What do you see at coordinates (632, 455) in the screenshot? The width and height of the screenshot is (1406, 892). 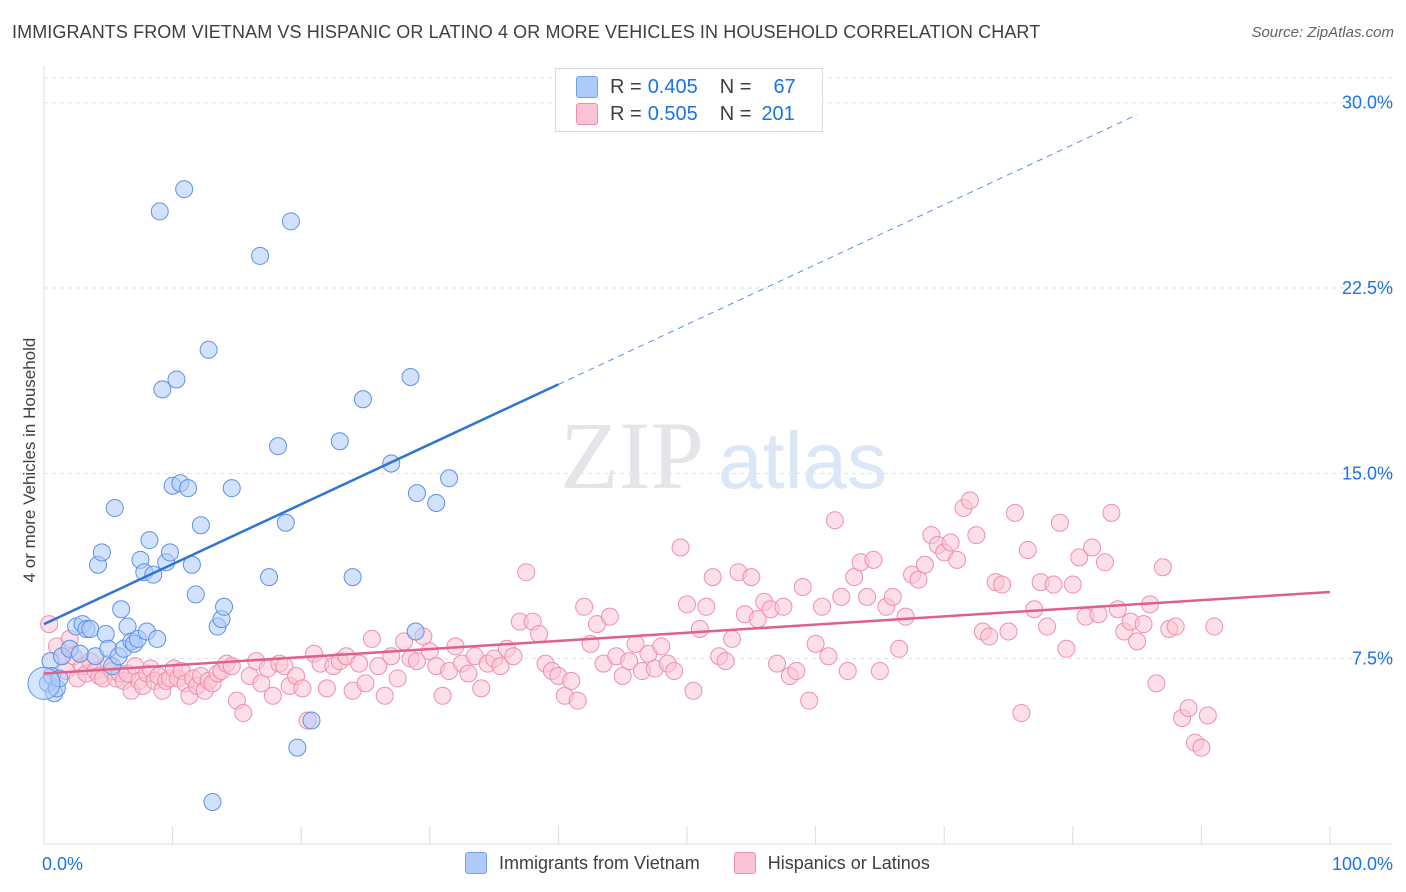 I see `watermark-zip: ZIP` at bounding box center [632, 455].